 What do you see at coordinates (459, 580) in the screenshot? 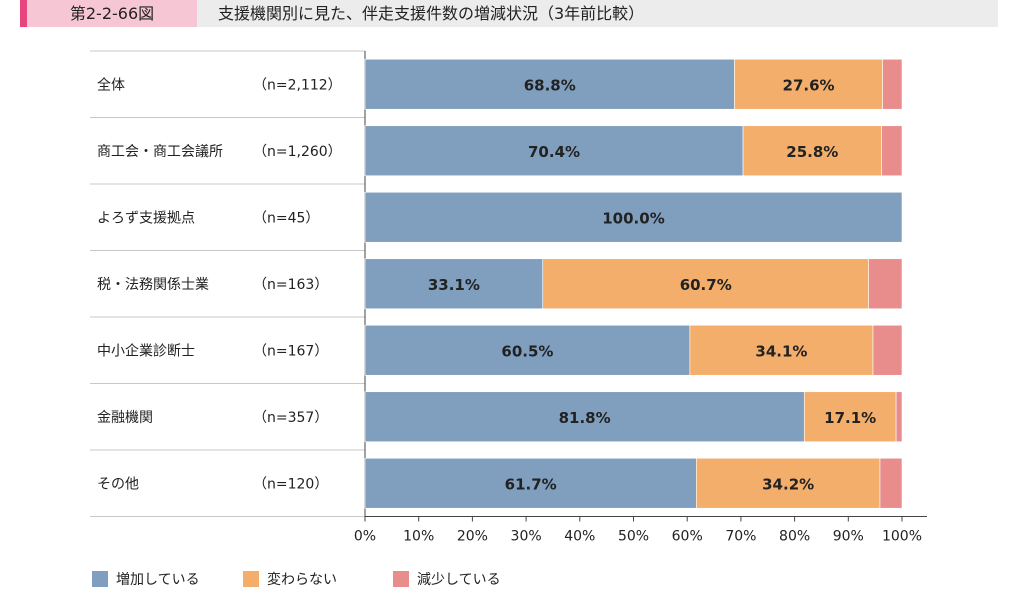
I see `legend-label-decrease: 減少している` at bounding box center [459, 580].